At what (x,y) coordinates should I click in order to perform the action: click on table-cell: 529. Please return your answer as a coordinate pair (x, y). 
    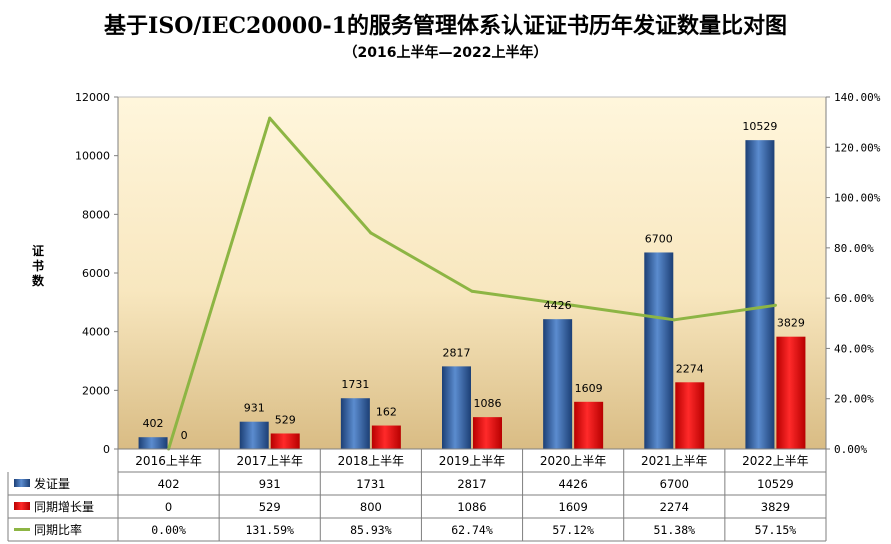
    Looking at the image, I should click on (270, 507).